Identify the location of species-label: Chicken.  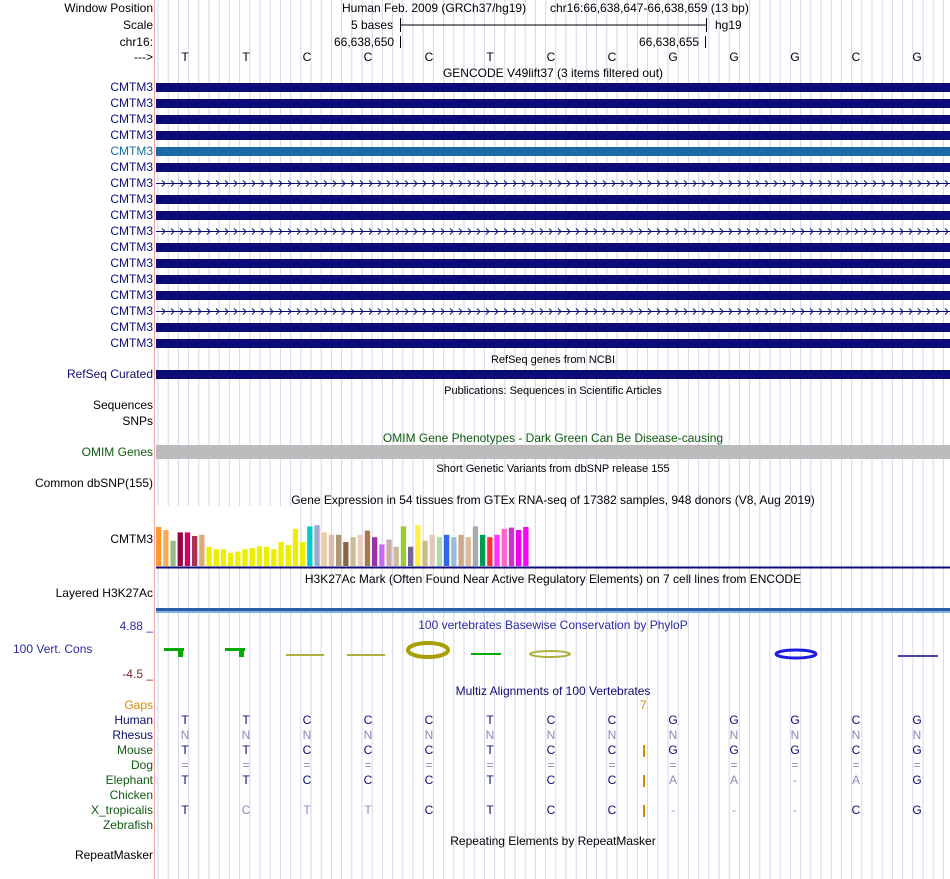
(131, 795).